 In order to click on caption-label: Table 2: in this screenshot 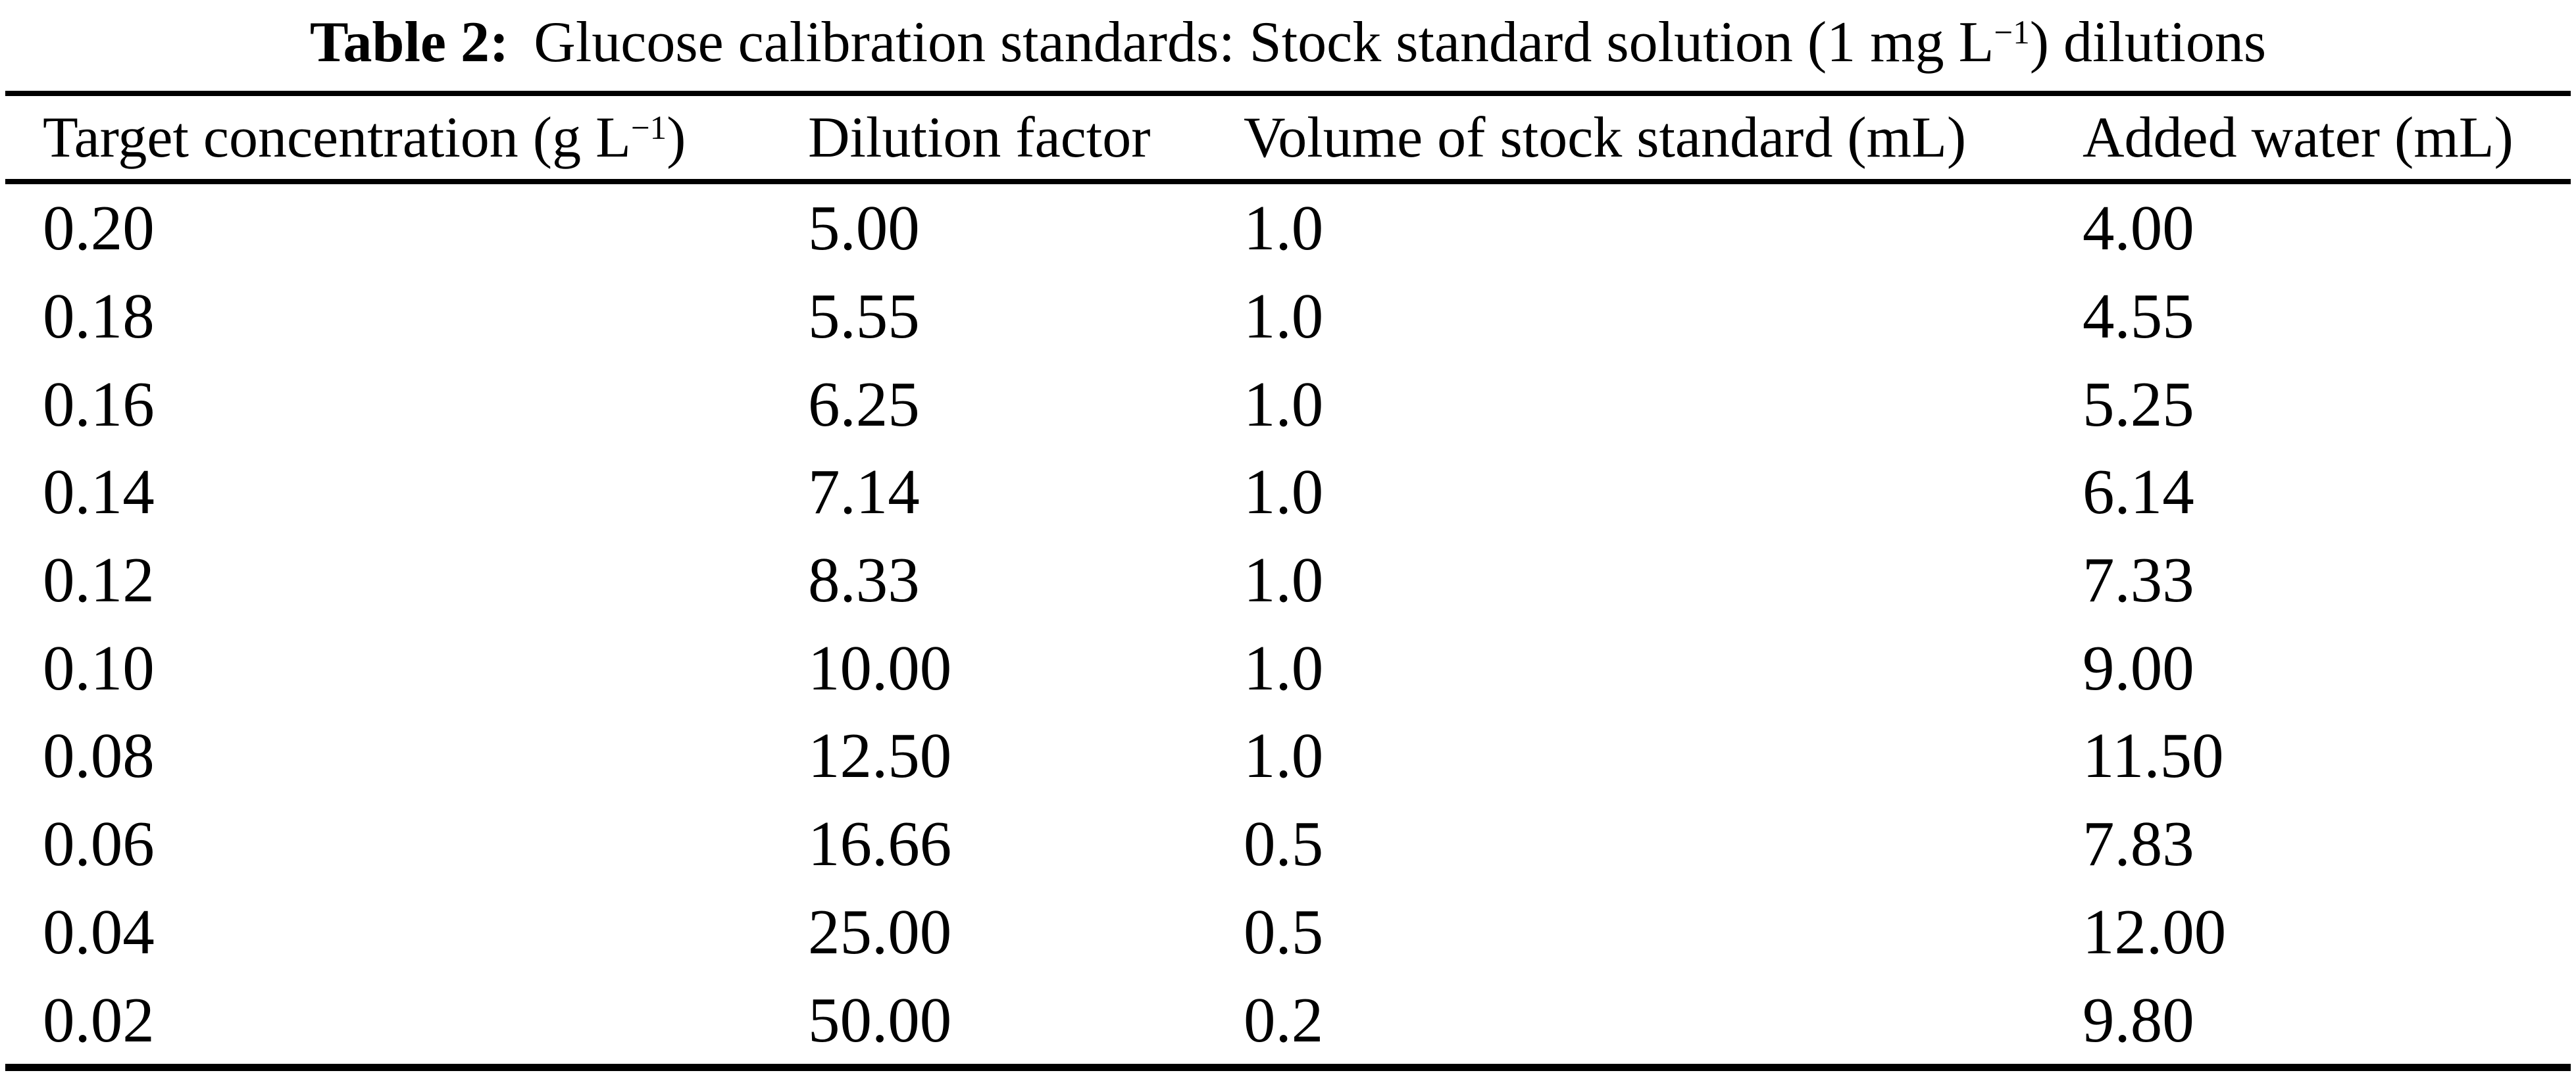, I will do `click(409, 42)`.